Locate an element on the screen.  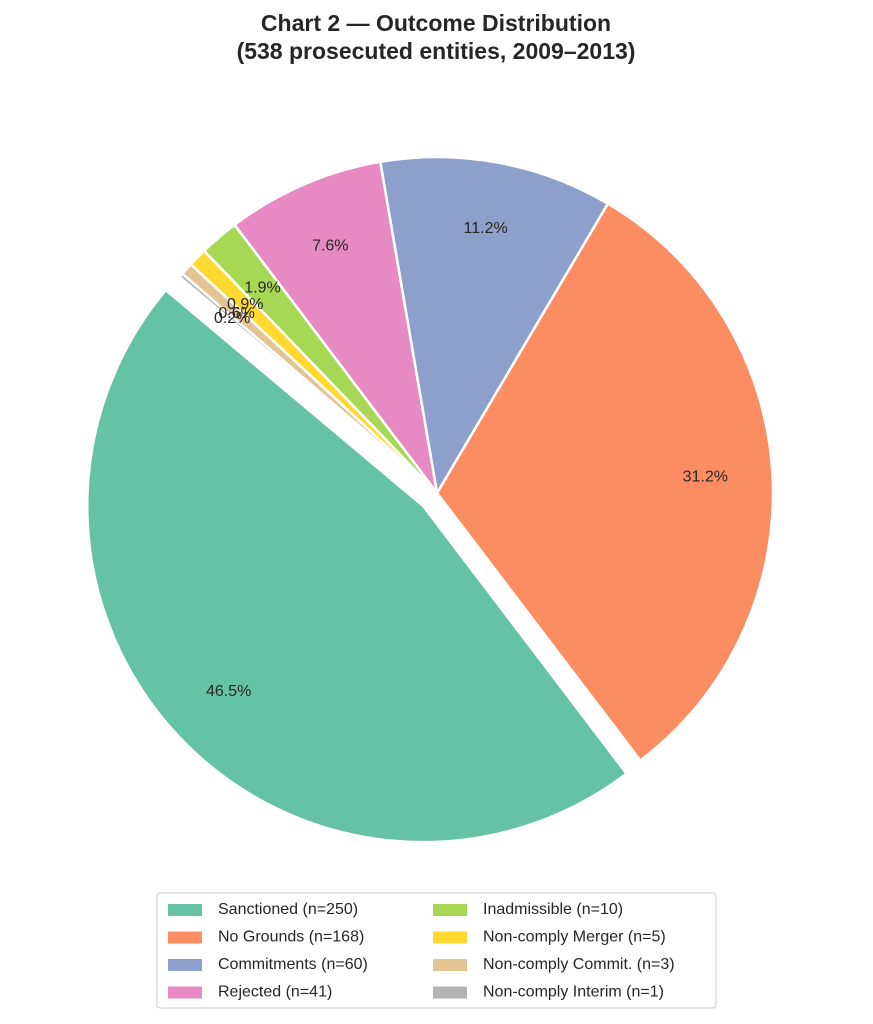
legend-box is located at coordinates (436, 950).